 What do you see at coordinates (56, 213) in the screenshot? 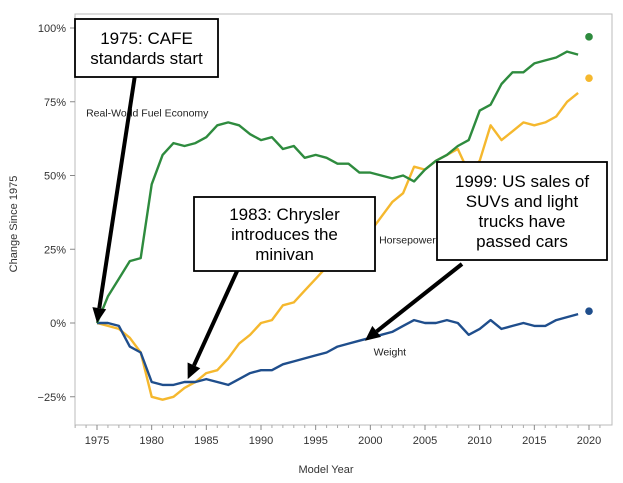
I see `y-axis: −25% 0% 25% 50% 75% 100%` at bounding box center [56, 213].